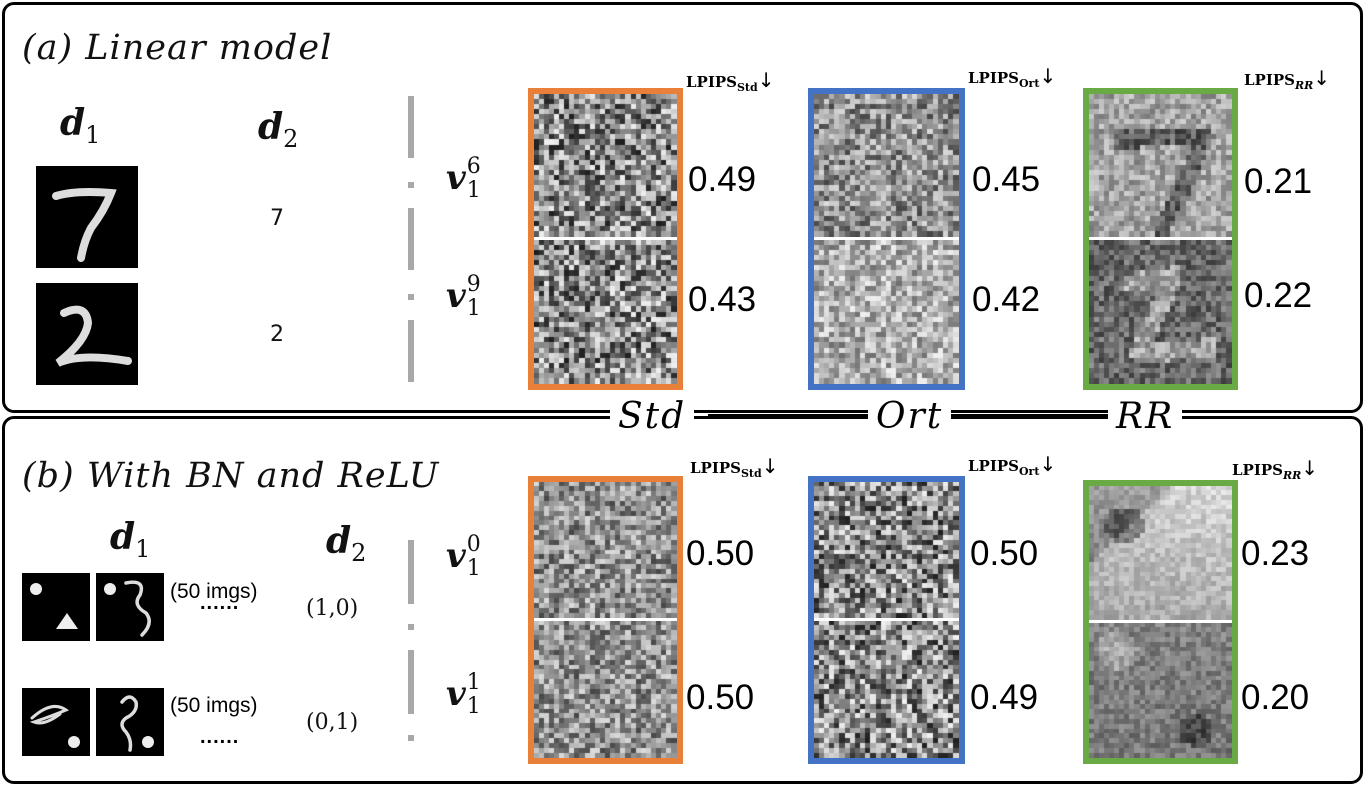  What do you see at coordinates (886, 620) in the screenshot?
I see `ort-reconstruction-box-b` at bounding box center [886, 620].